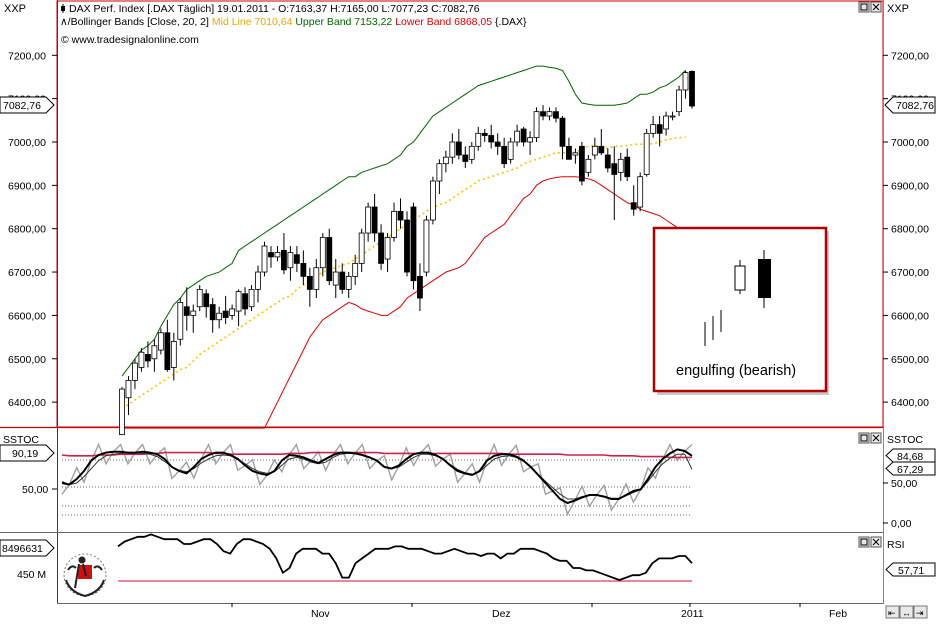  Describe the element at coordinates (27, 316) in the screenshot. I see `y-tick-label-left: 6600,00` at that location.